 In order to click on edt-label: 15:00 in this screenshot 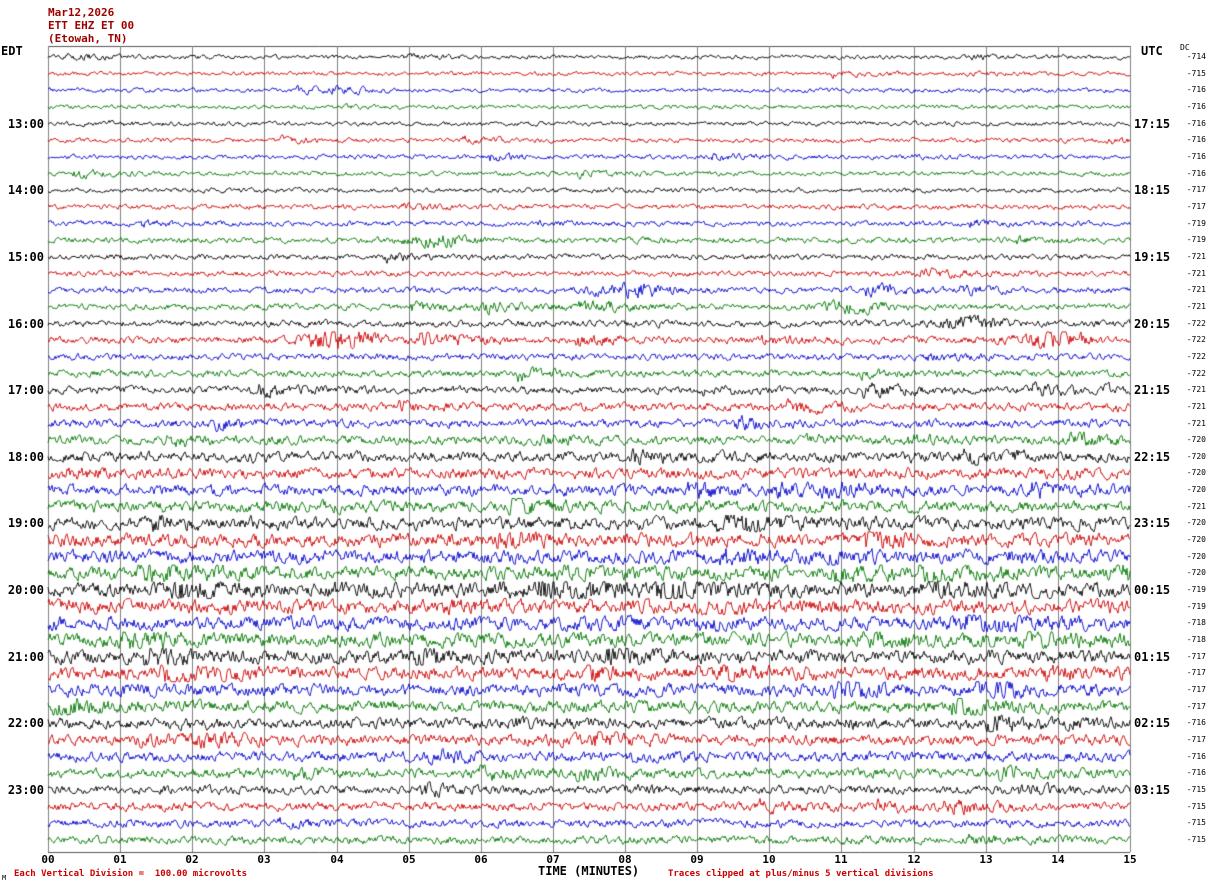, I will do `click(25, 257)`.